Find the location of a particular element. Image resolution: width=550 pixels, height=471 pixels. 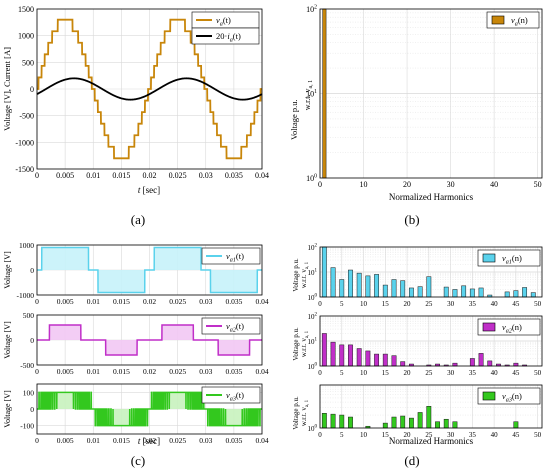

y-axis-label: Voltage p.u. is located at coordinates (296, 344).